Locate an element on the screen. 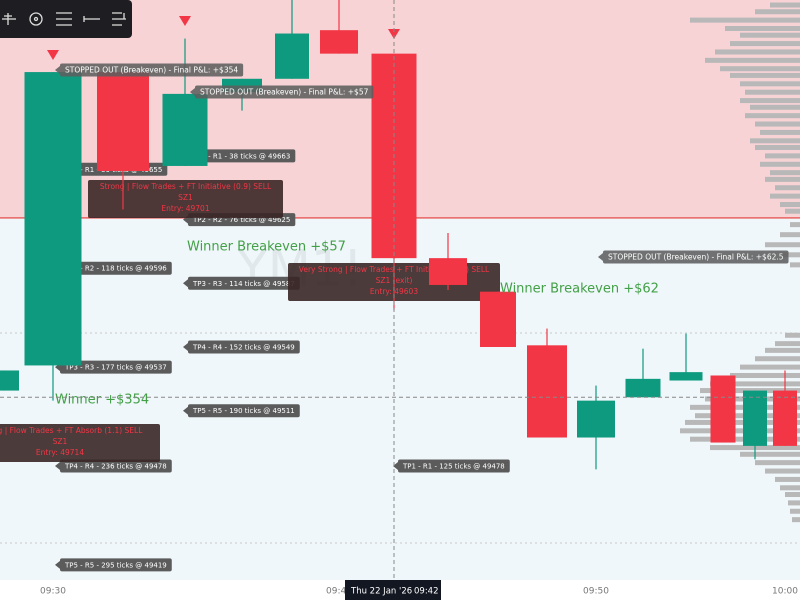 This screenshot has height=600, width=800. label: TP1 - R1 - 125 ticks @ 49478 is located at coordinates (451, 466).